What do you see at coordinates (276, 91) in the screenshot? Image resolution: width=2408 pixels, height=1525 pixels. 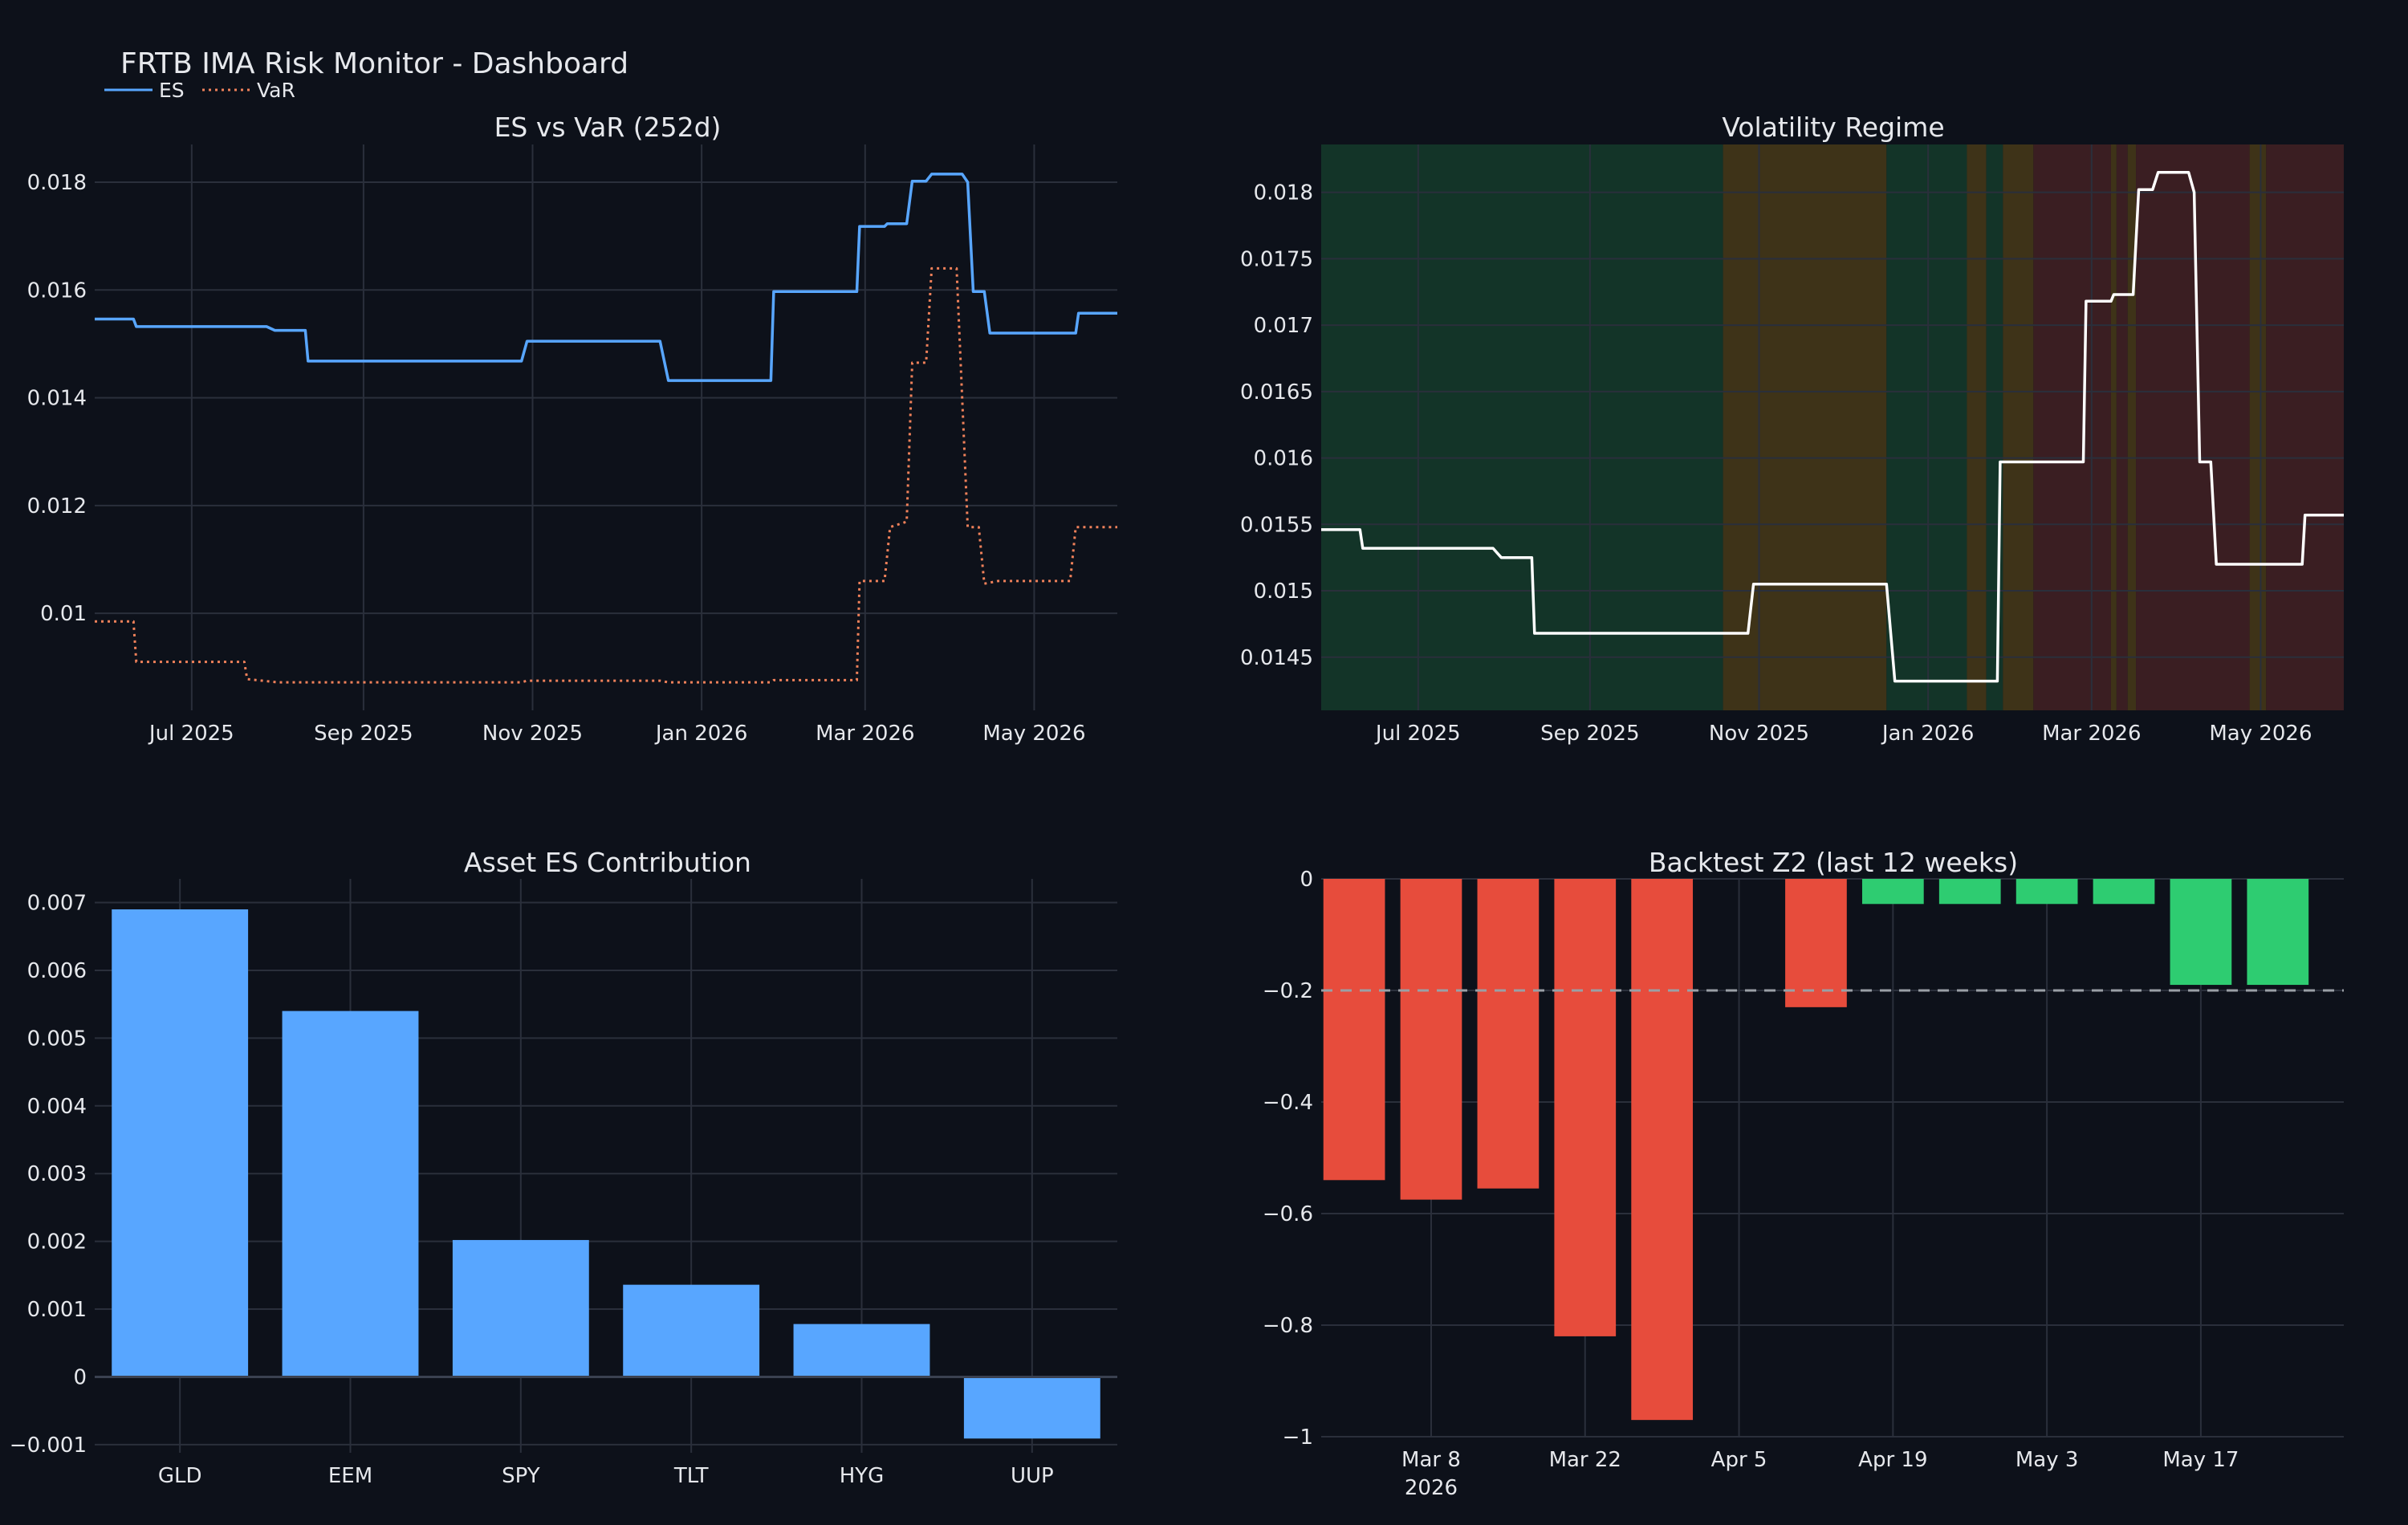 I see `legend-var-label: VaR` at bounding box center [276, 91].